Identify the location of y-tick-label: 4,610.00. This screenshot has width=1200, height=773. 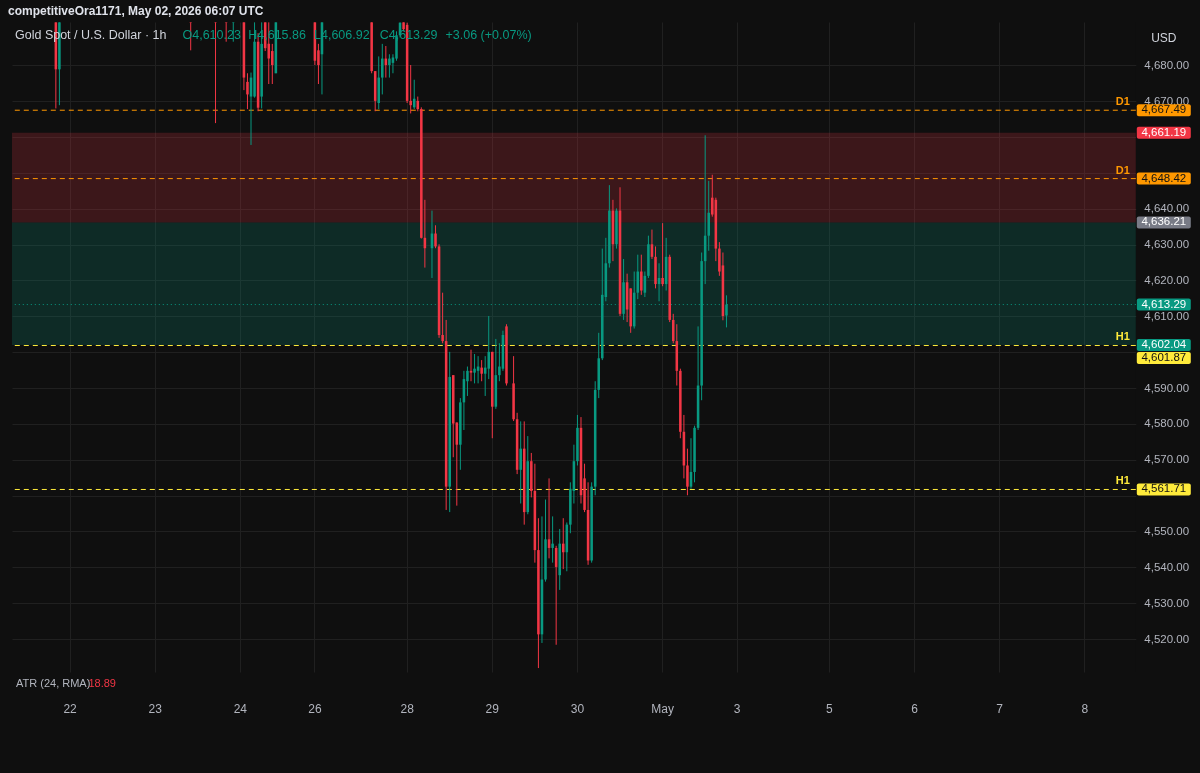
(1167, 315).